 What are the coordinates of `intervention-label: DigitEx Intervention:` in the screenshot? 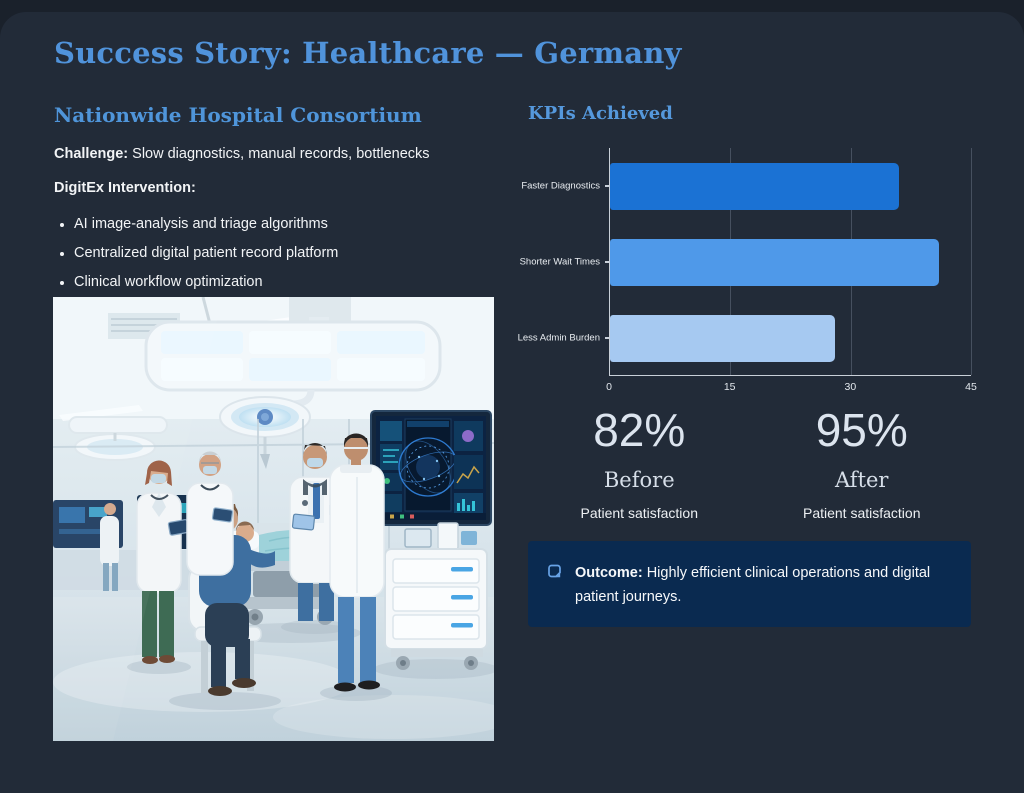 It's located at (125, 188).